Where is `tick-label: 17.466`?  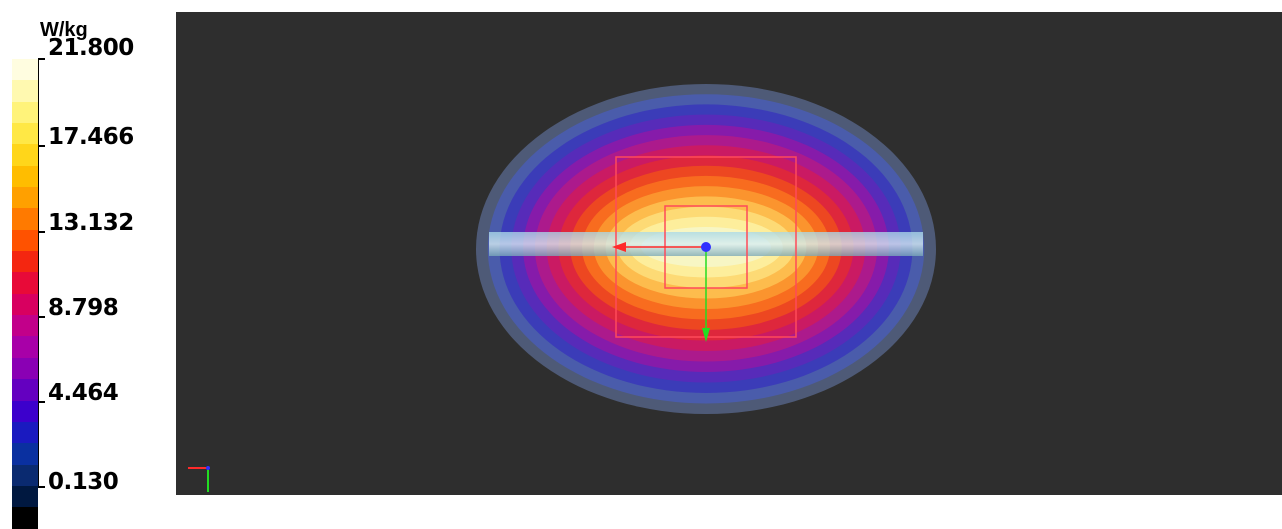 tick-label: 17.466 is located at coordinates (91, 137).